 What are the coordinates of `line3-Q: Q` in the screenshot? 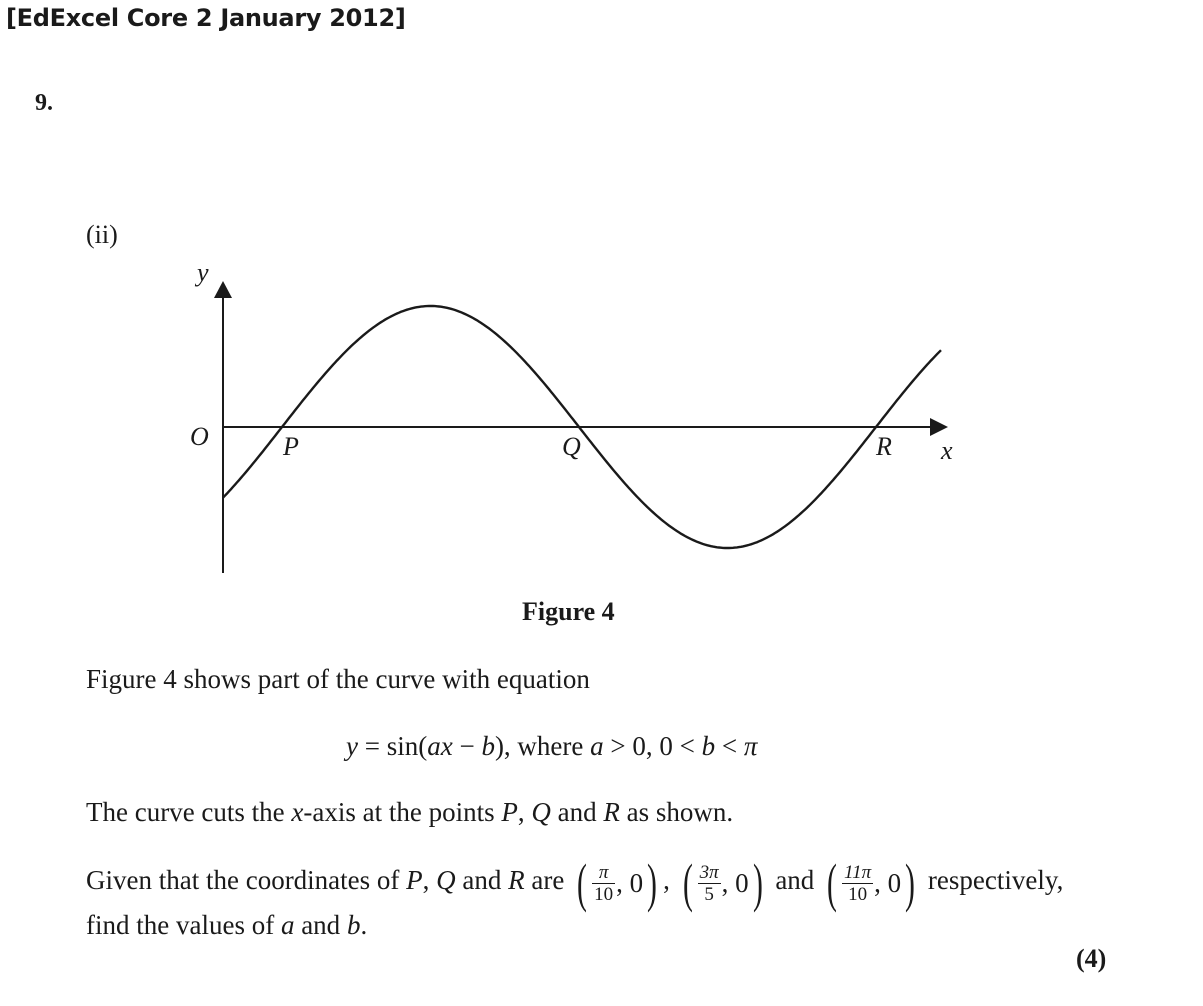 It's located at (446, 880).